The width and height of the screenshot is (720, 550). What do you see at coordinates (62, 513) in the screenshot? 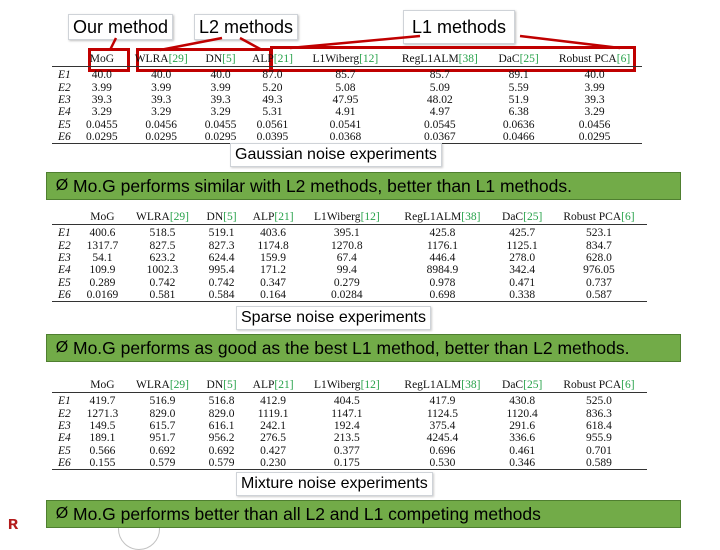
I see `bullet-arrow-icon: Ø` at bounding box center [62, 513].